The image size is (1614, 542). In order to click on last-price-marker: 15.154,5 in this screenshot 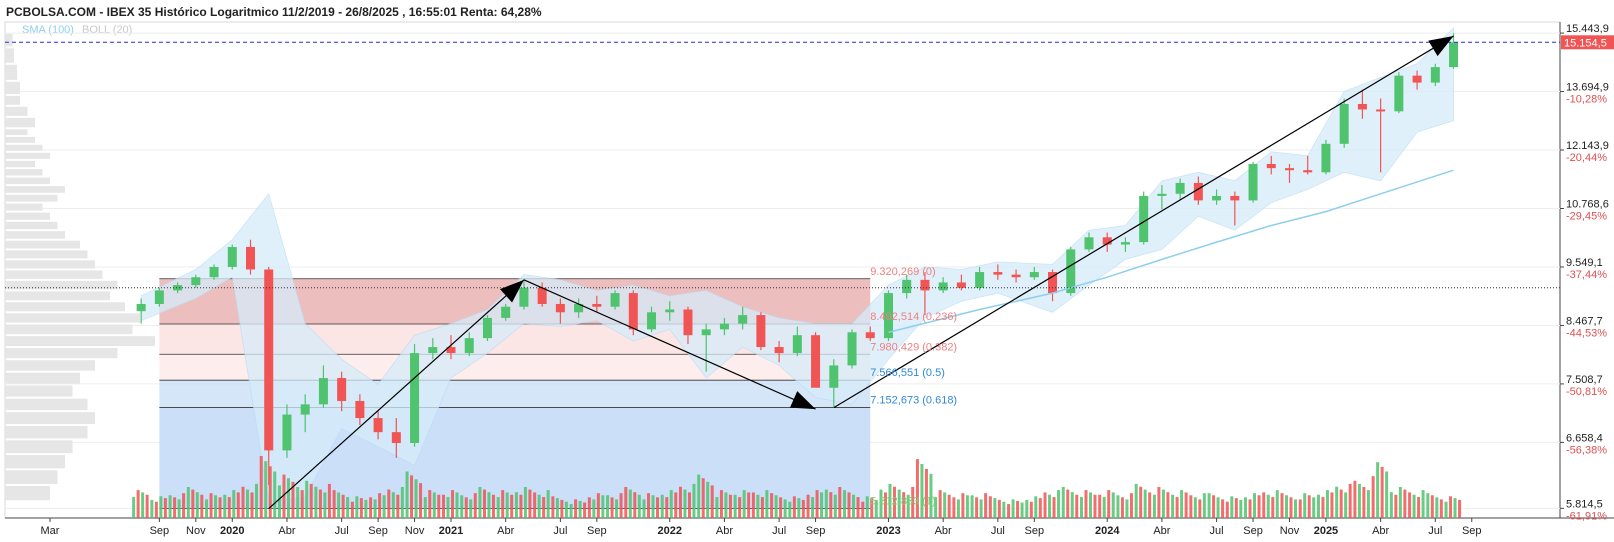, I will do `click(1587, 42)`.